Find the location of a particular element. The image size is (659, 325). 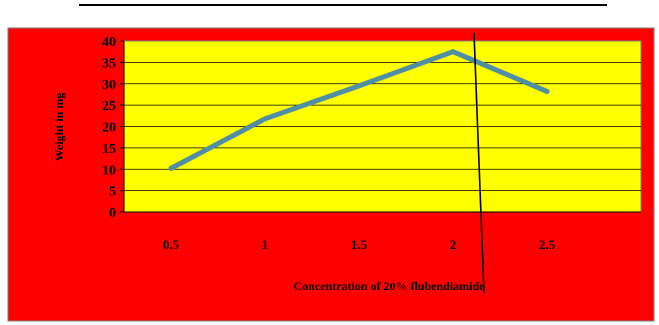

x-axis-label: Concentration of 20% flubendiamide is located at coordinates (389, 286).